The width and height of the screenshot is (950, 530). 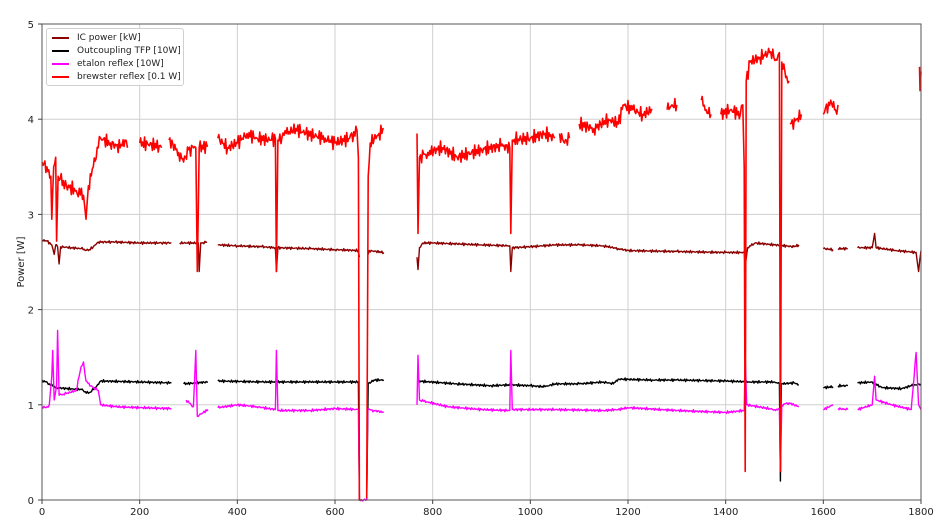 What do you see at coordinates (129, 77) in the screenshot?
I see `legend-label: brewster reflex [0.1 W]` at bounding box center [129, 77].